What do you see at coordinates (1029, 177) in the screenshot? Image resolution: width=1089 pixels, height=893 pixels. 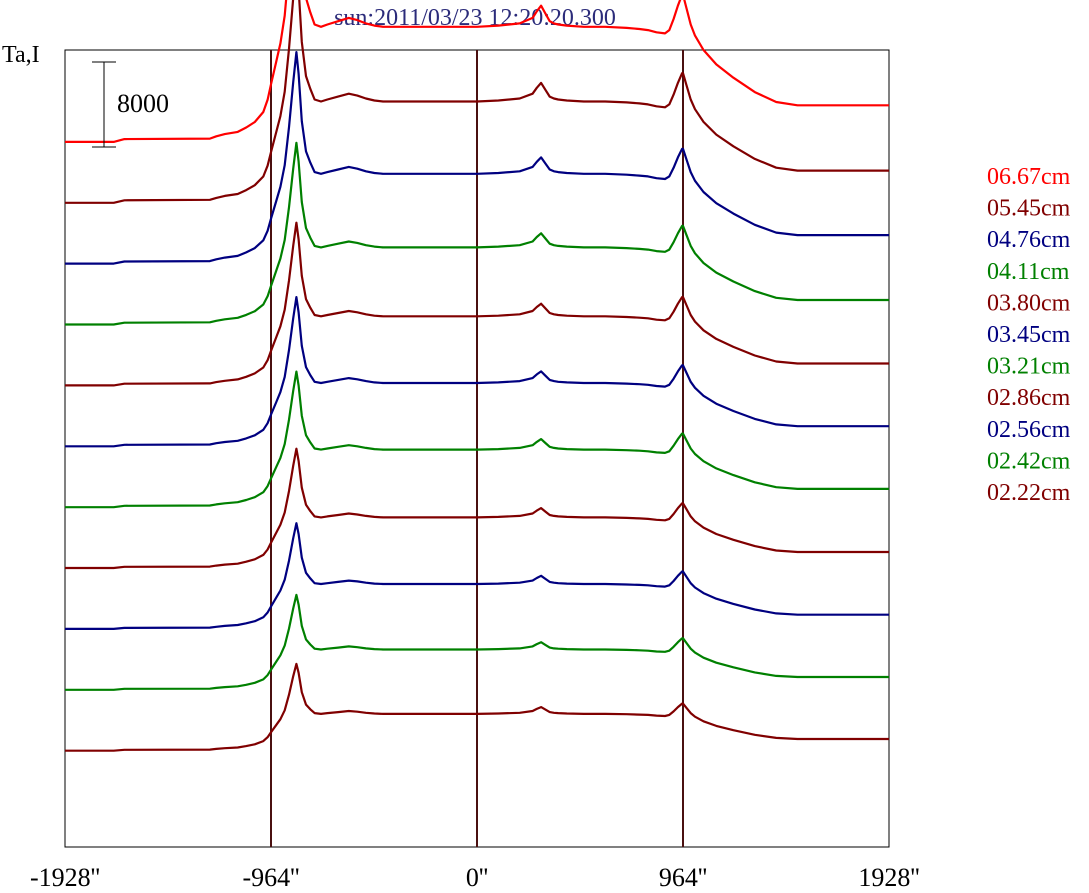 I see `legend-entry: 06.67cm` at bounding box center [1029, 177].